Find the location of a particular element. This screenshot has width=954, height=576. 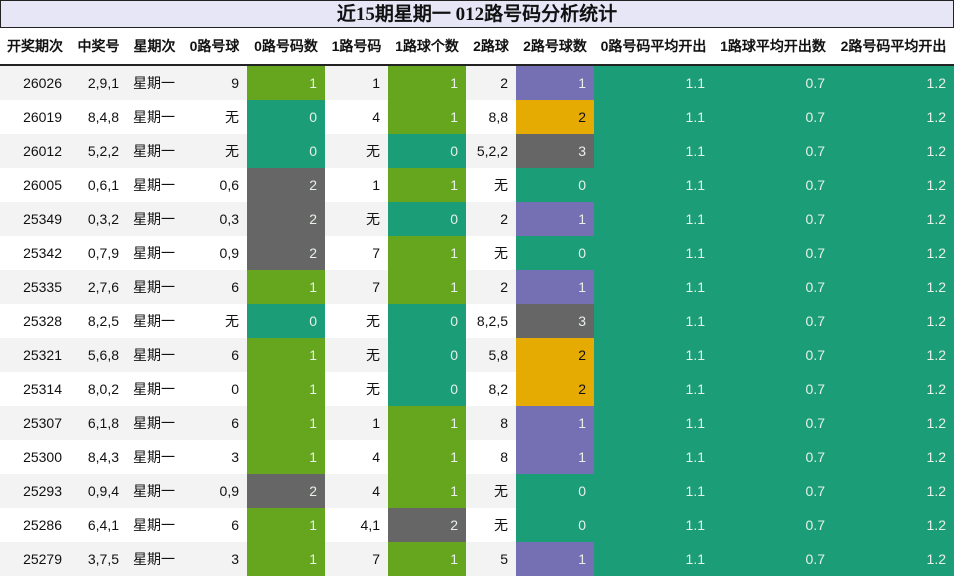

cell-r0: 0,3 is located at coordinates (214, 219).